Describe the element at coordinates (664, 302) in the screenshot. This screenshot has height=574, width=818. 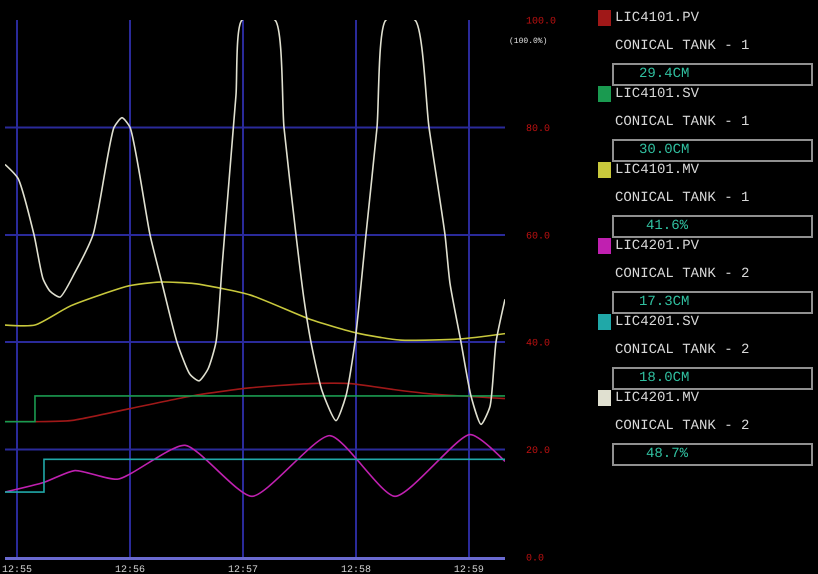
I see `text: 17.3CM` at that location.